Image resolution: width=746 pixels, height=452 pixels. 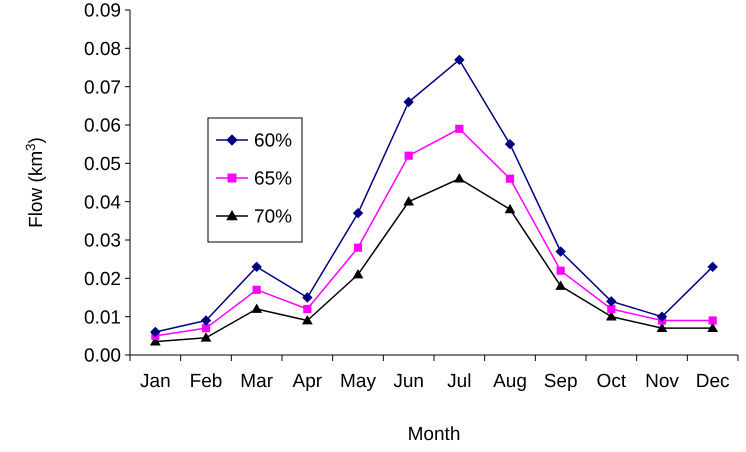 I want to click on x-tick-label: May, so click(x=358, y=381).